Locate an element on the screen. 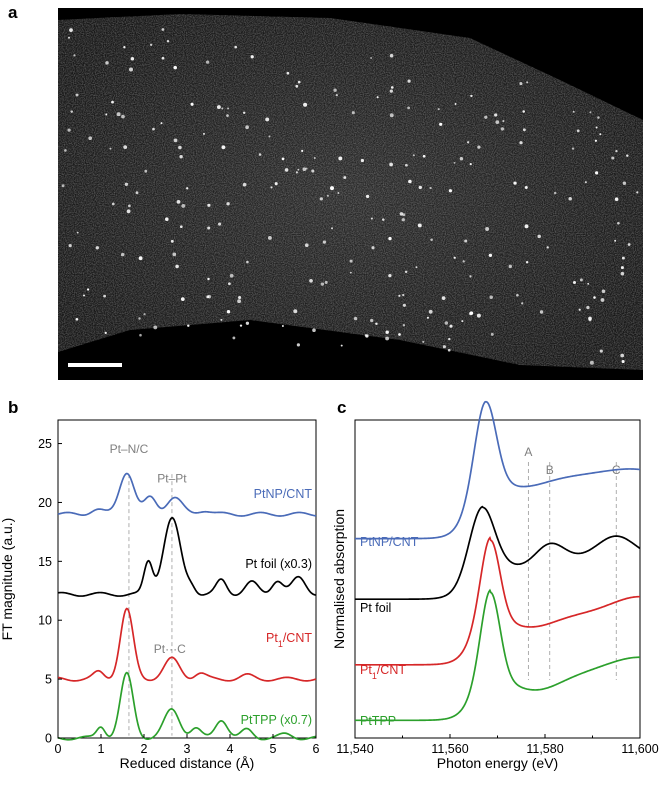  reference-line-label: A is located at coordinates (528, 452).